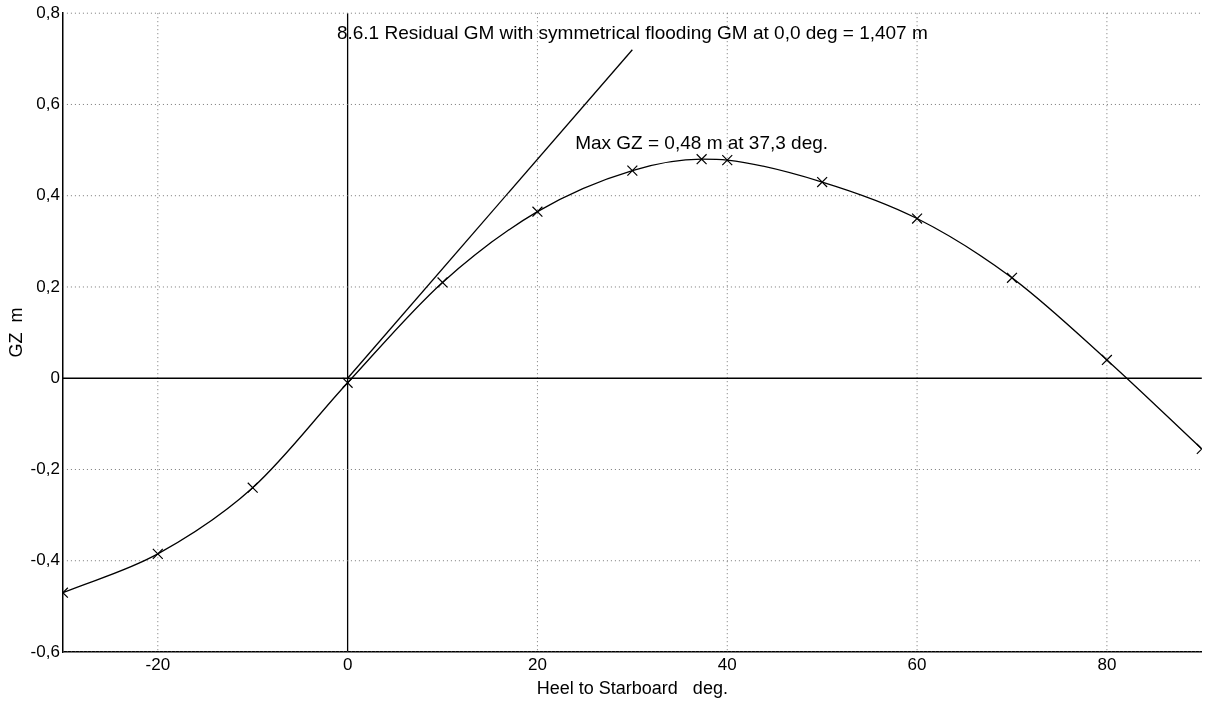  I want to click on y-tick-label: 0, so click(55, 377).